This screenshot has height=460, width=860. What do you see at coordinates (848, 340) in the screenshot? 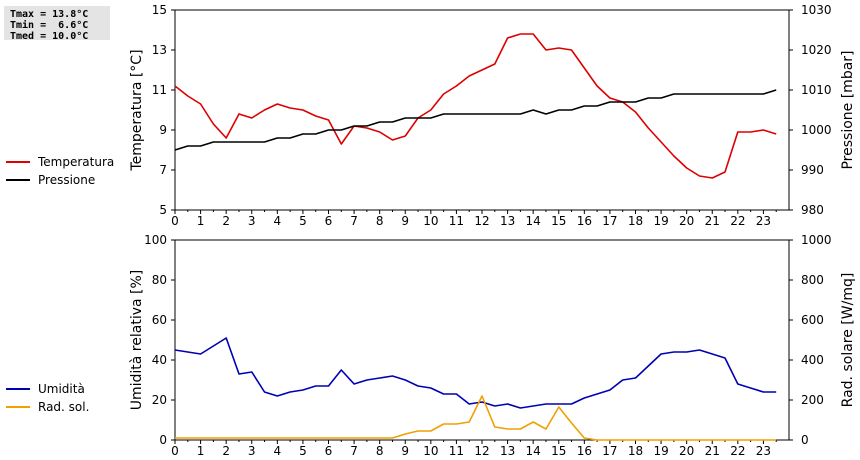
I see `chart2-y2label: Rad. solare [W/mq]` at bounding box center [848, 340].